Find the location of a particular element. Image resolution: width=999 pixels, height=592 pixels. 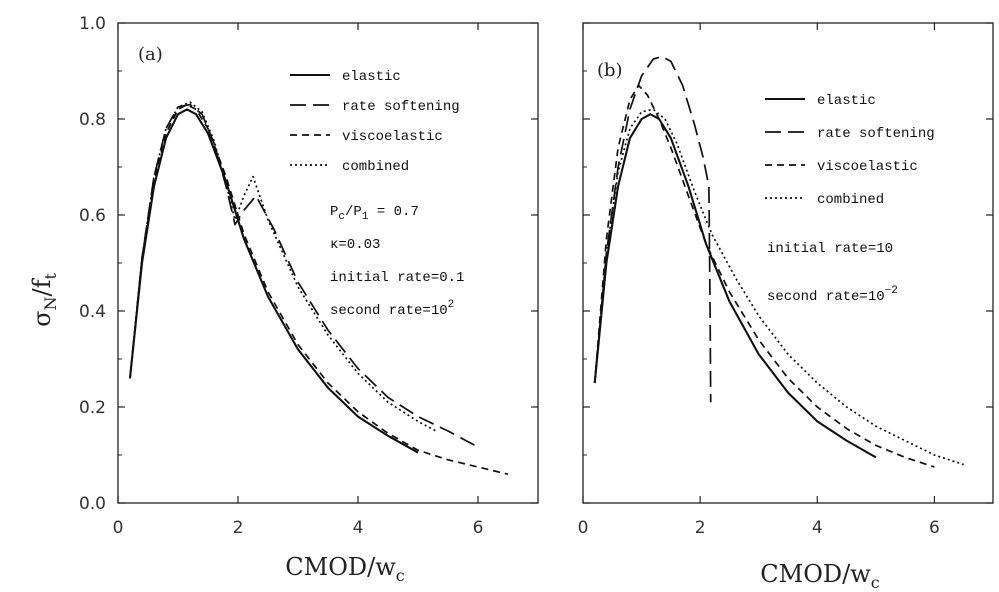

panel-label-b: (b) is located at coordinates (610, 70).